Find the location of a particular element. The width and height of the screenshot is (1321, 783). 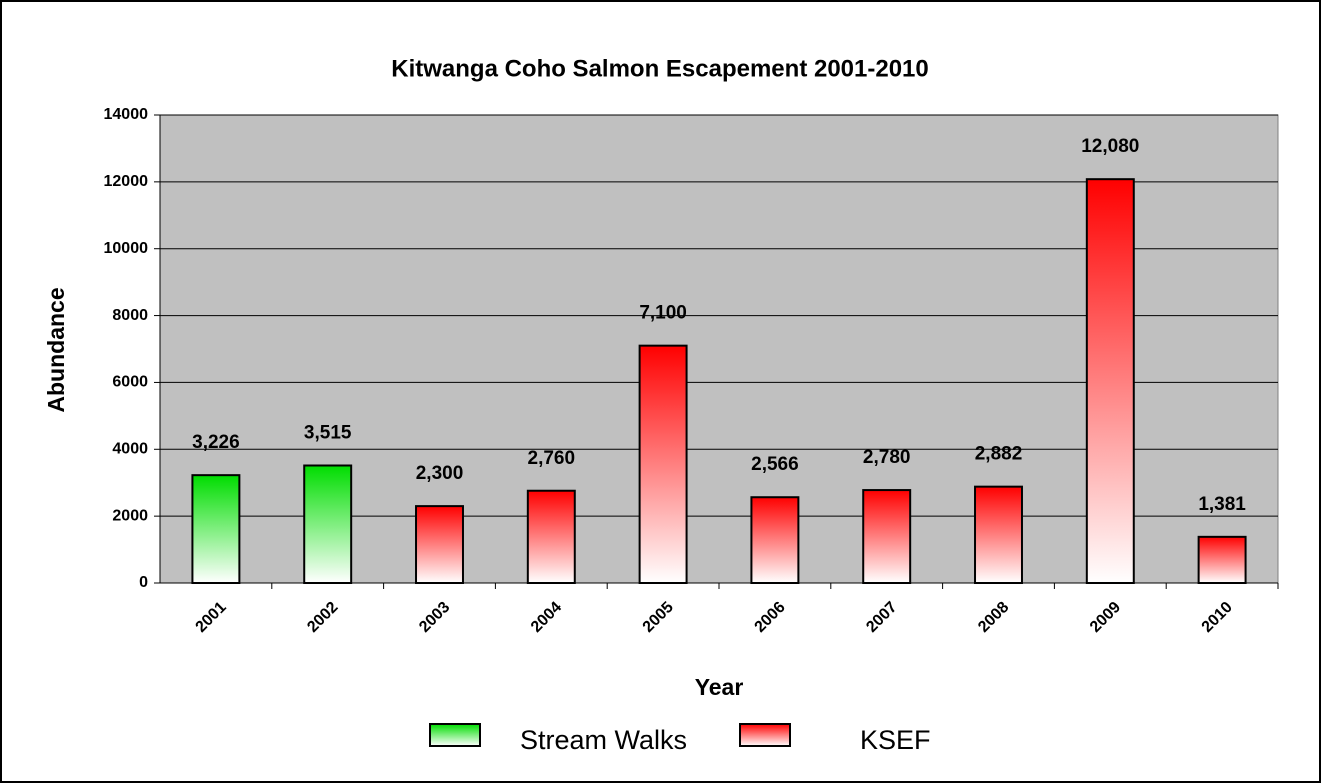

data-label: 1,381 is located at coordinates (1222, 504).